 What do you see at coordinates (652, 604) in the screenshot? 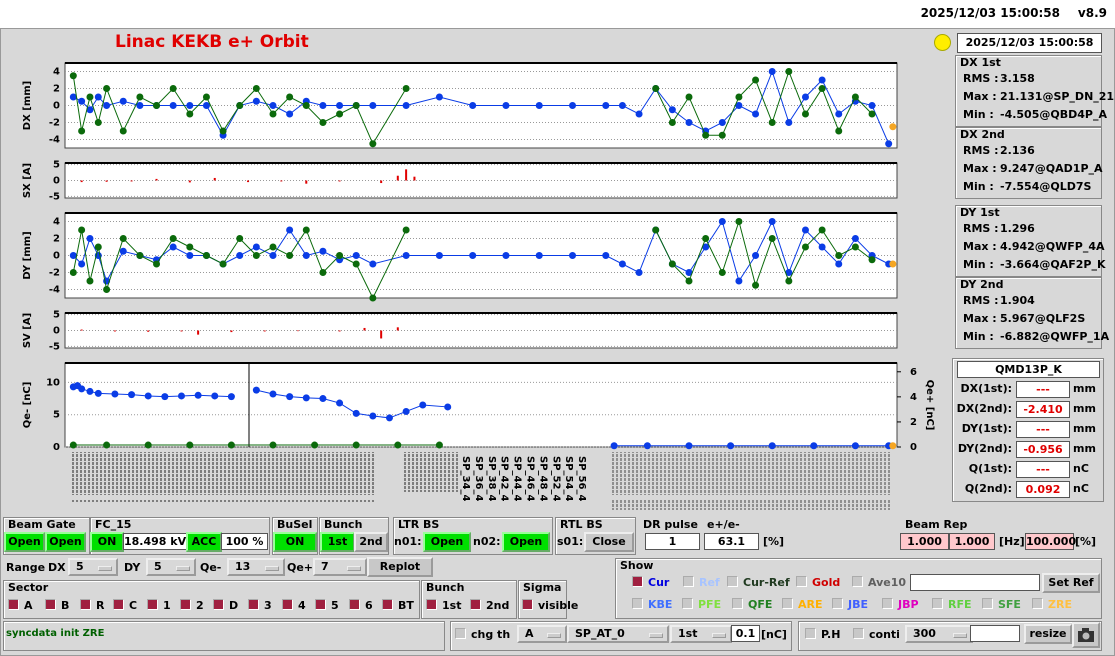
I see `checkbox: KBE` at bounding box center [652, 604].